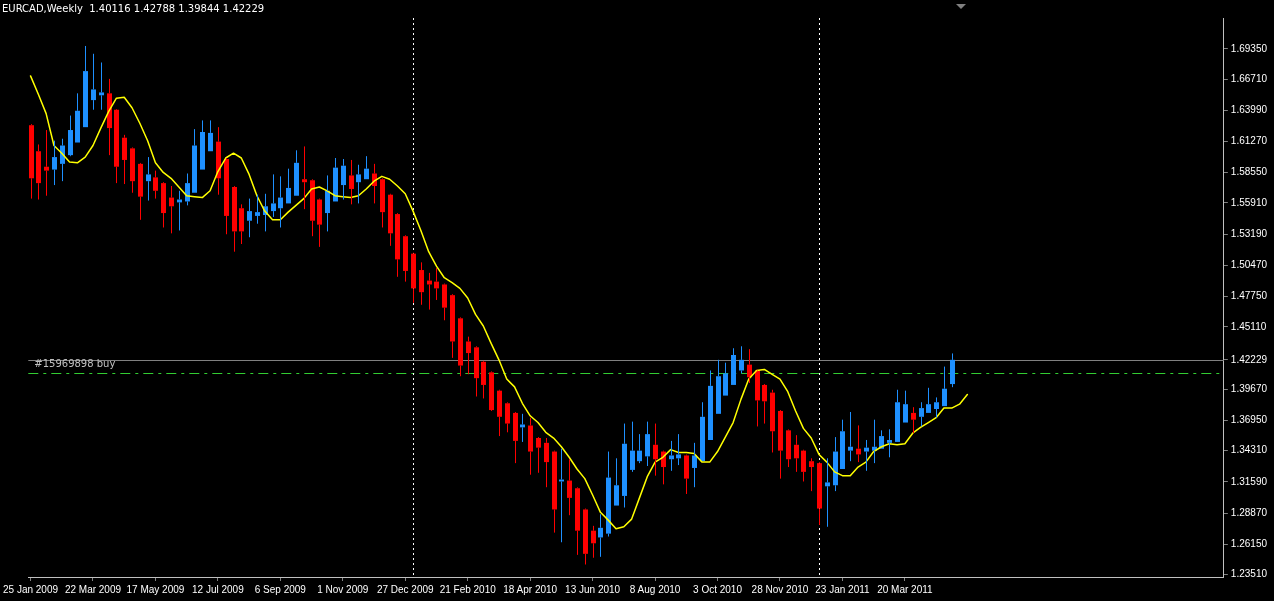 The height and width of the screenshot is (601, 1274). Describe the element at coordinates (405, 589) in the screenshot. I see `x-tick-label: 27 Dec 2009` at that location.